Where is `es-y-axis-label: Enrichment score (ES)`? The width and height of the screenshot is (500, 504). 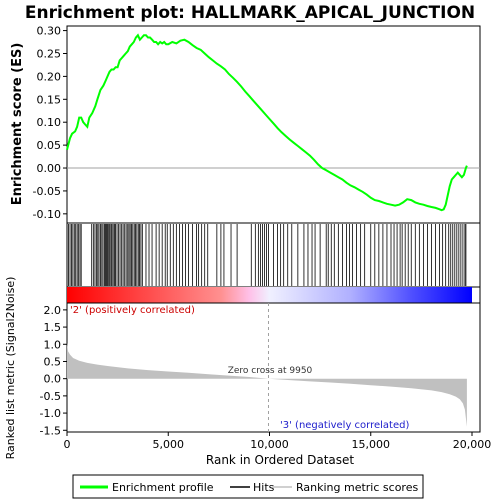 es-y-axis-label: Enrichment score (ES) is located at coordinates (17, 124).